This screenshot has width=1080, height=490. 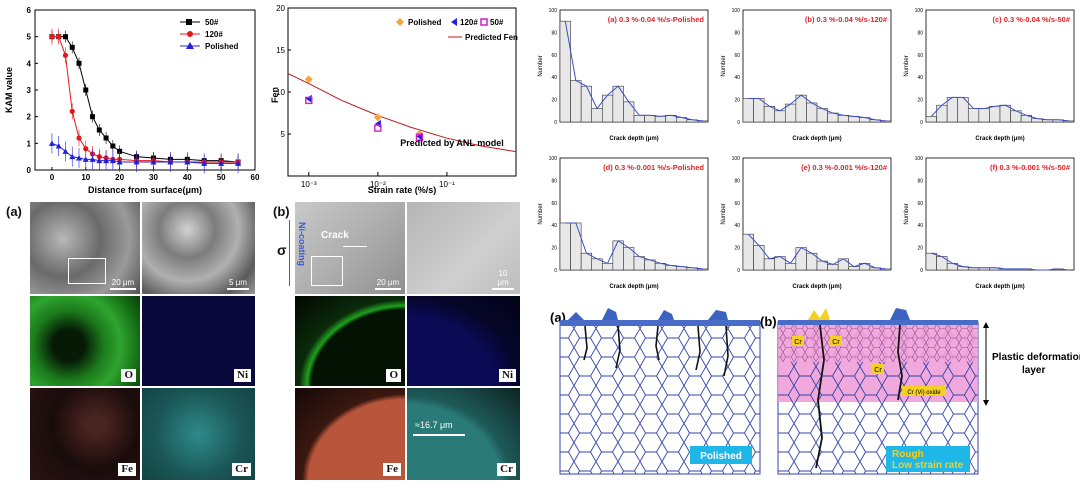 What do you see at coordinates (214, 34) in the screenshot?
I see `kam-legend-120: 120#` at bounding box center [214, 34].